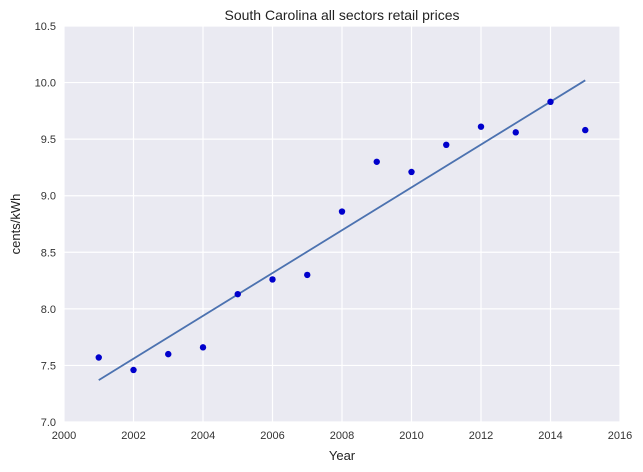 Image resolution: width=643 pixels, height=472 pixels. I want to click on x-tick-label: 2008, so click(342, 436).